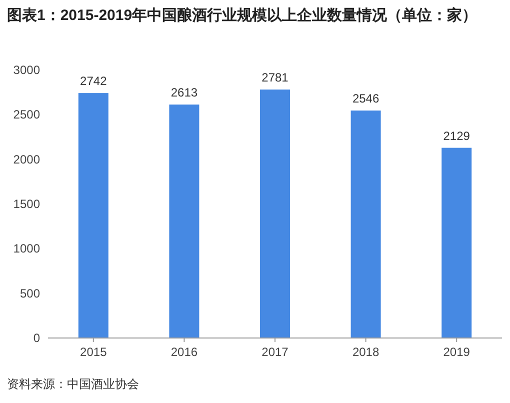 The image size is (510, 403). Describe the element at coordinates (26, 204) in the screenshot. I see `y-tick-label: 1500` at that location.